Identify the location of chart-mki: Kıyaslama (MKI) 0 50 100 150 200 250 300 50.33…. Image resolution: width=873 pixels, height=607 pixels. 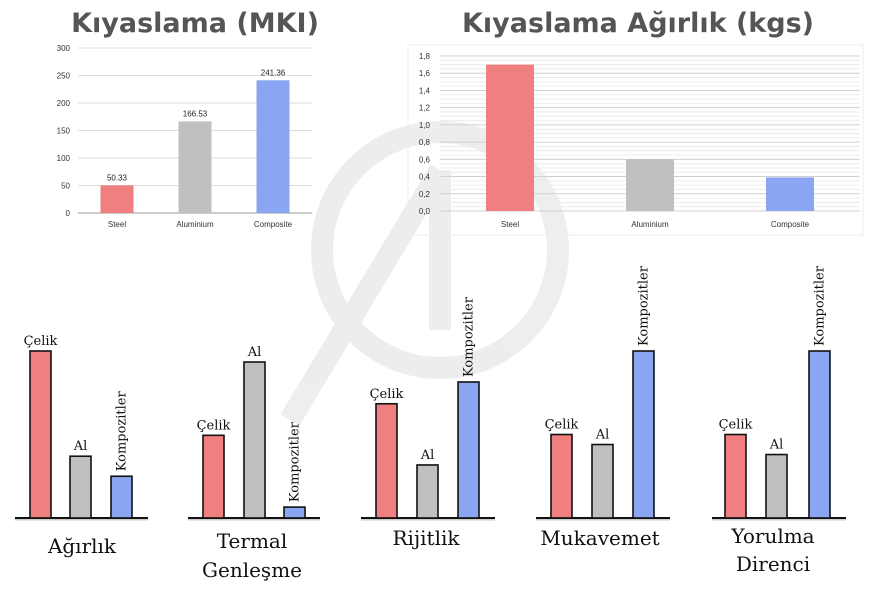
(188, 118).